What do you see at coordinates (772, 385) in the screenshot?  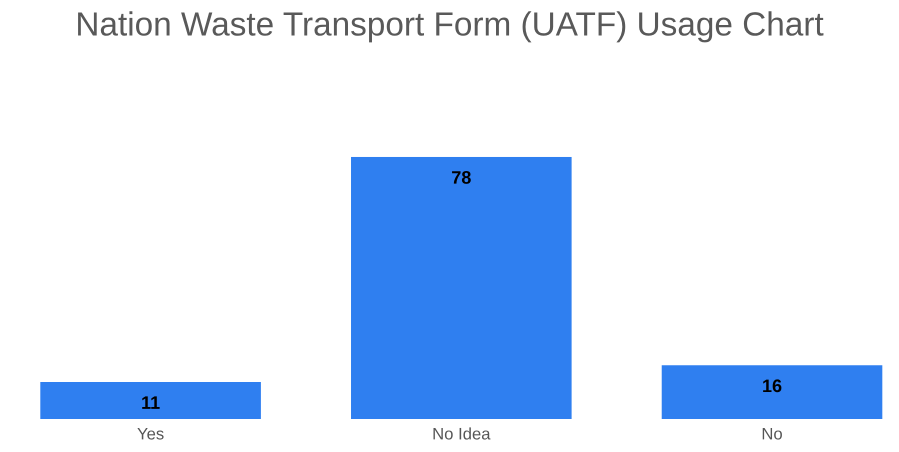 I see `data-label: 16` at bounding box center [772, 385].